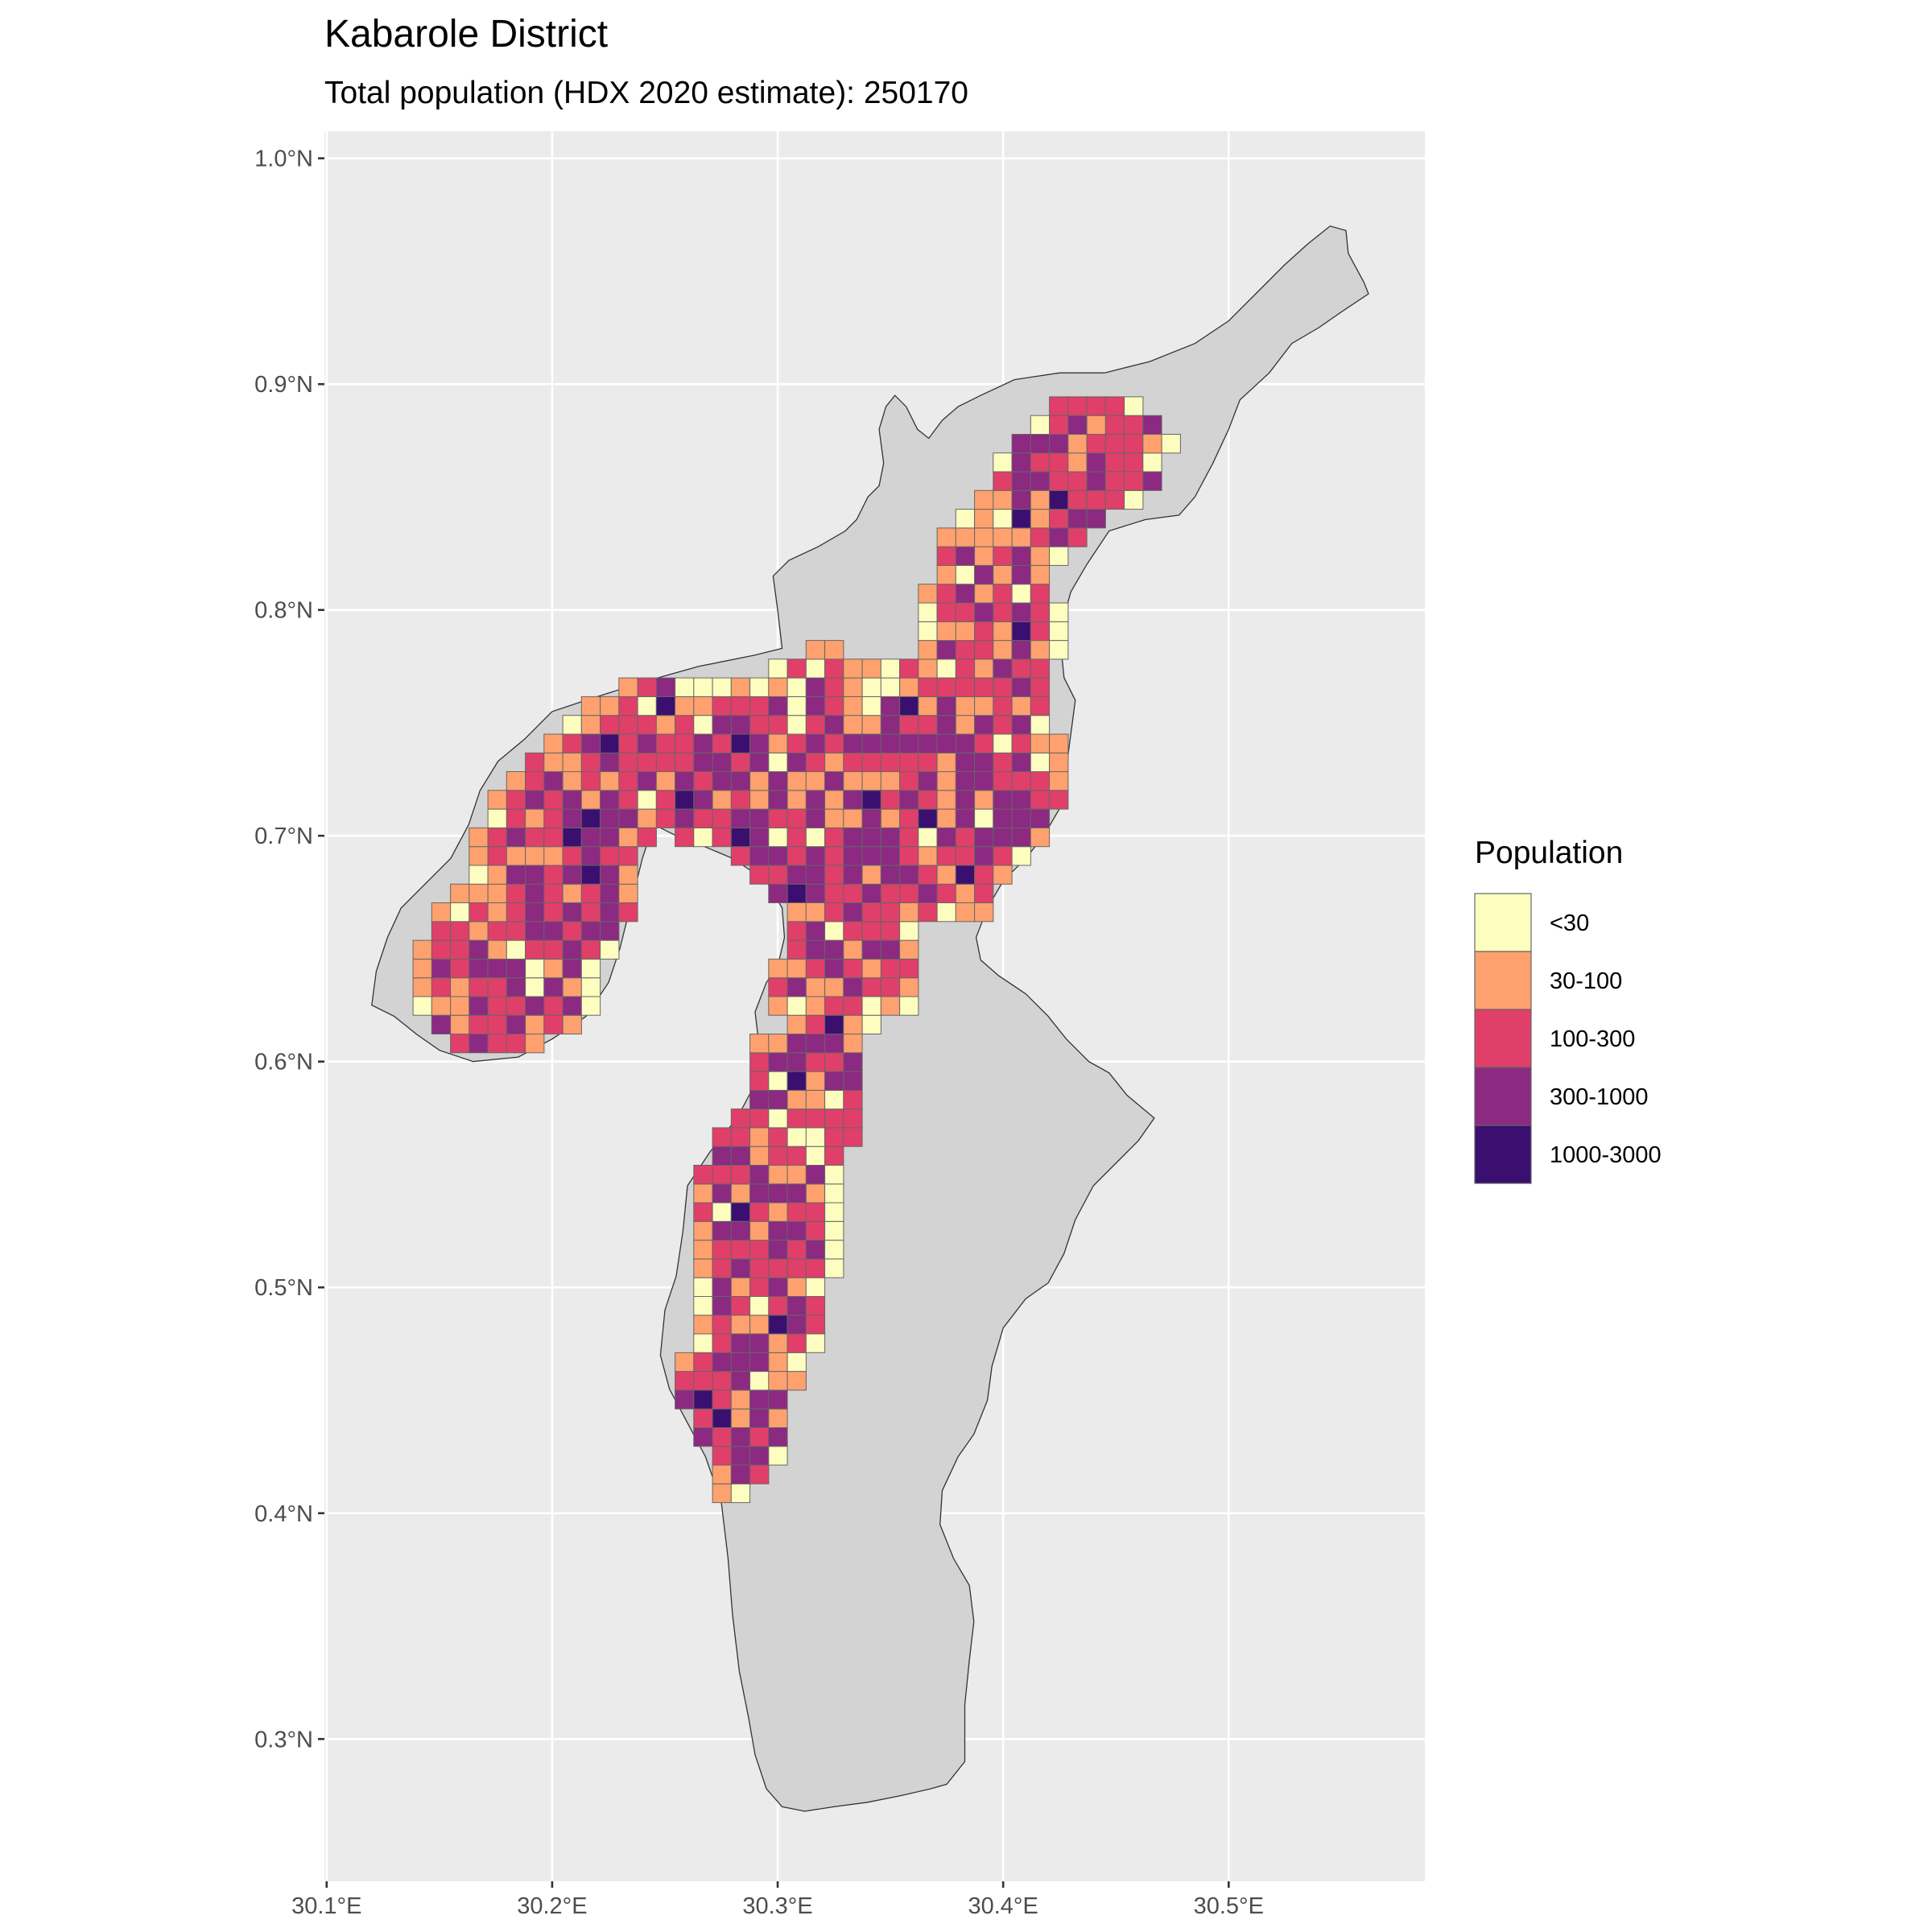  I want to click on legend-label: 300-1000, so click(1599, 1097).